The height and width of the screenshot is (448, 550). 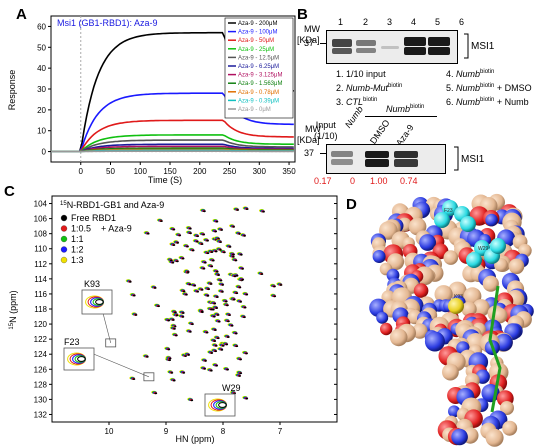 I want to click on blot-legend-italic: Numb, so click(x=468, y=102).